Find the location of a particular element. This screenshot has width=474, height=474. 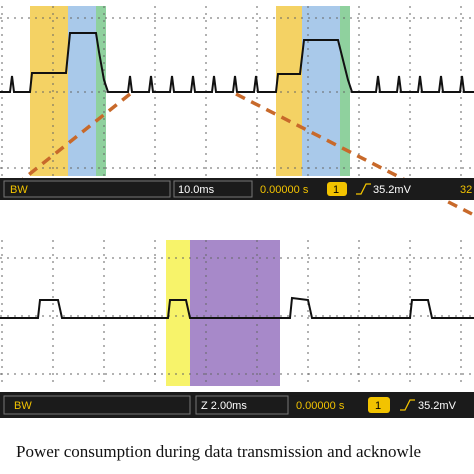

top-timebase-box is located at coordinates (213, 189).